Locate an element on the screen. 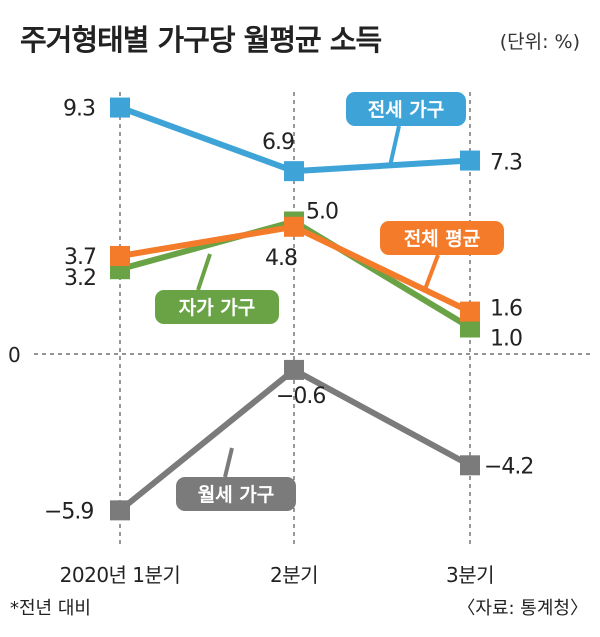  jeonse-value-label-2: 6.9 is located at coordinates (278, 142).